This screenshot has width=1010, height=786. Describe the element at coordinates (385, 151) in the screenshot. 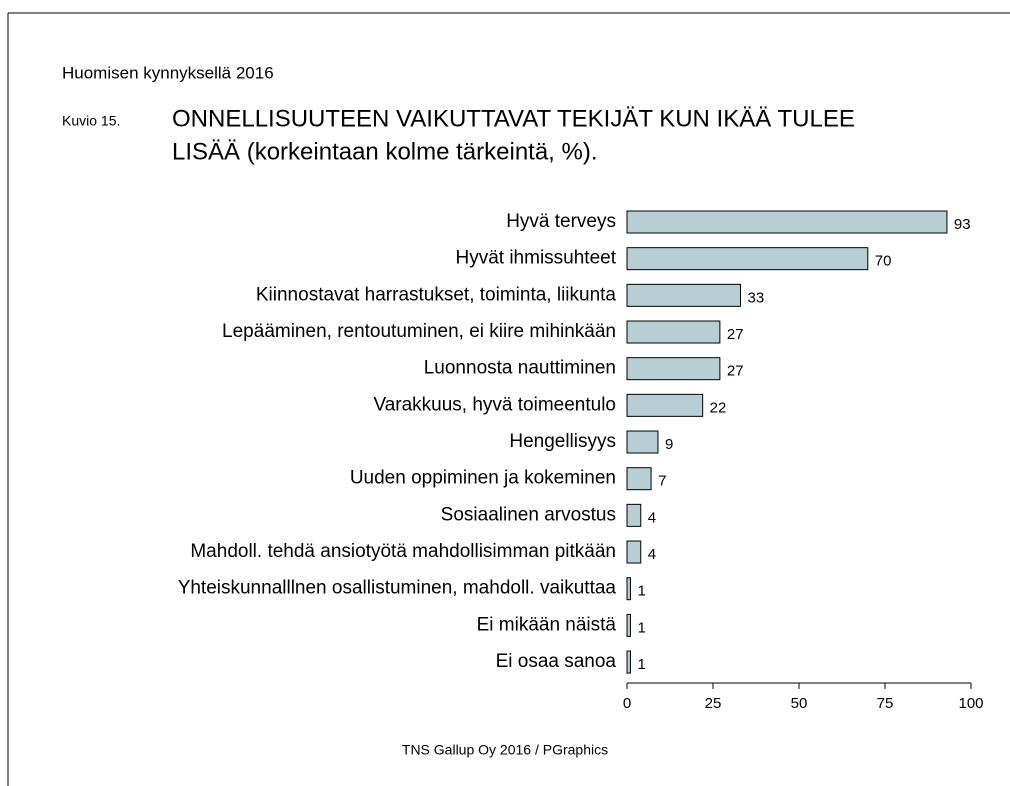

I see `chart-title: LISÄÄ (korkeintaan kolme tärkeintä, %).` at that location.